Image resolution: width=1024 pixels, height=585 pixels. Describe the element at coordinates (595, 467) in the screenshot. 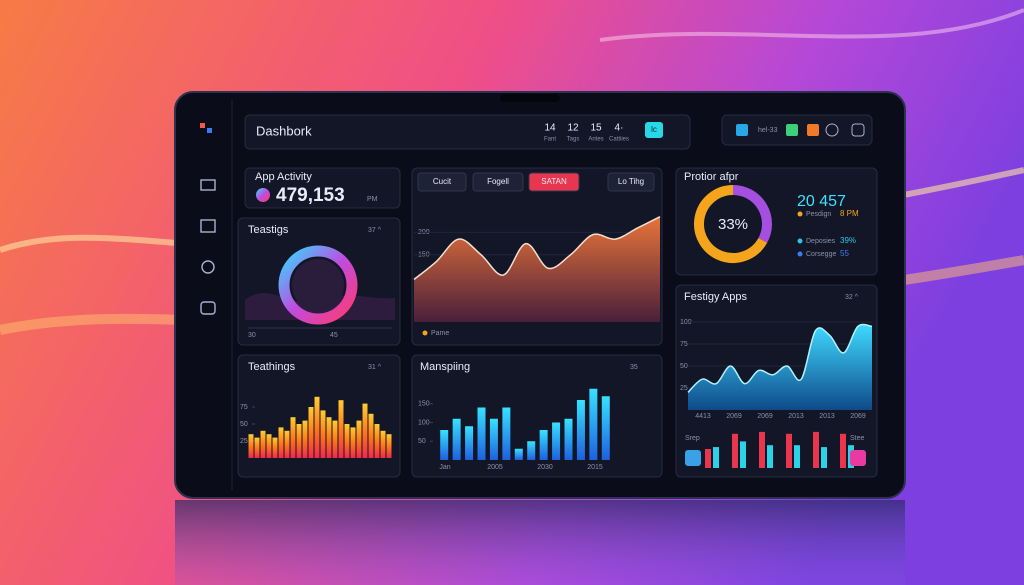

I see `x-tick-label: 2015` at that location.